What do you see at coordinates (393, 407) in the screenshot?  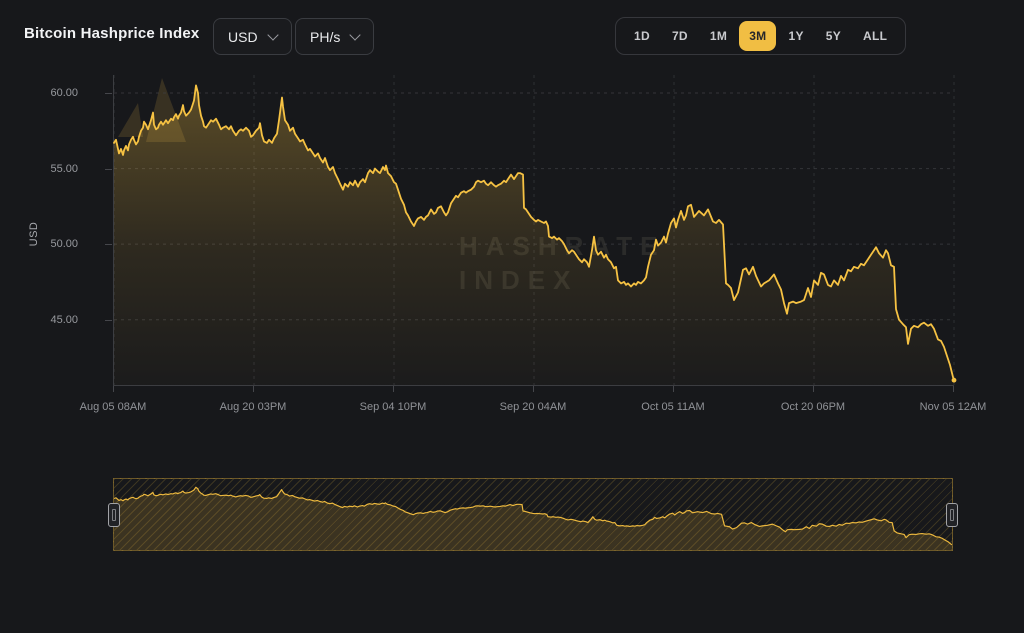 I see `x-tick-label: Sep 04 10PM` at bounding box center [393, 407].